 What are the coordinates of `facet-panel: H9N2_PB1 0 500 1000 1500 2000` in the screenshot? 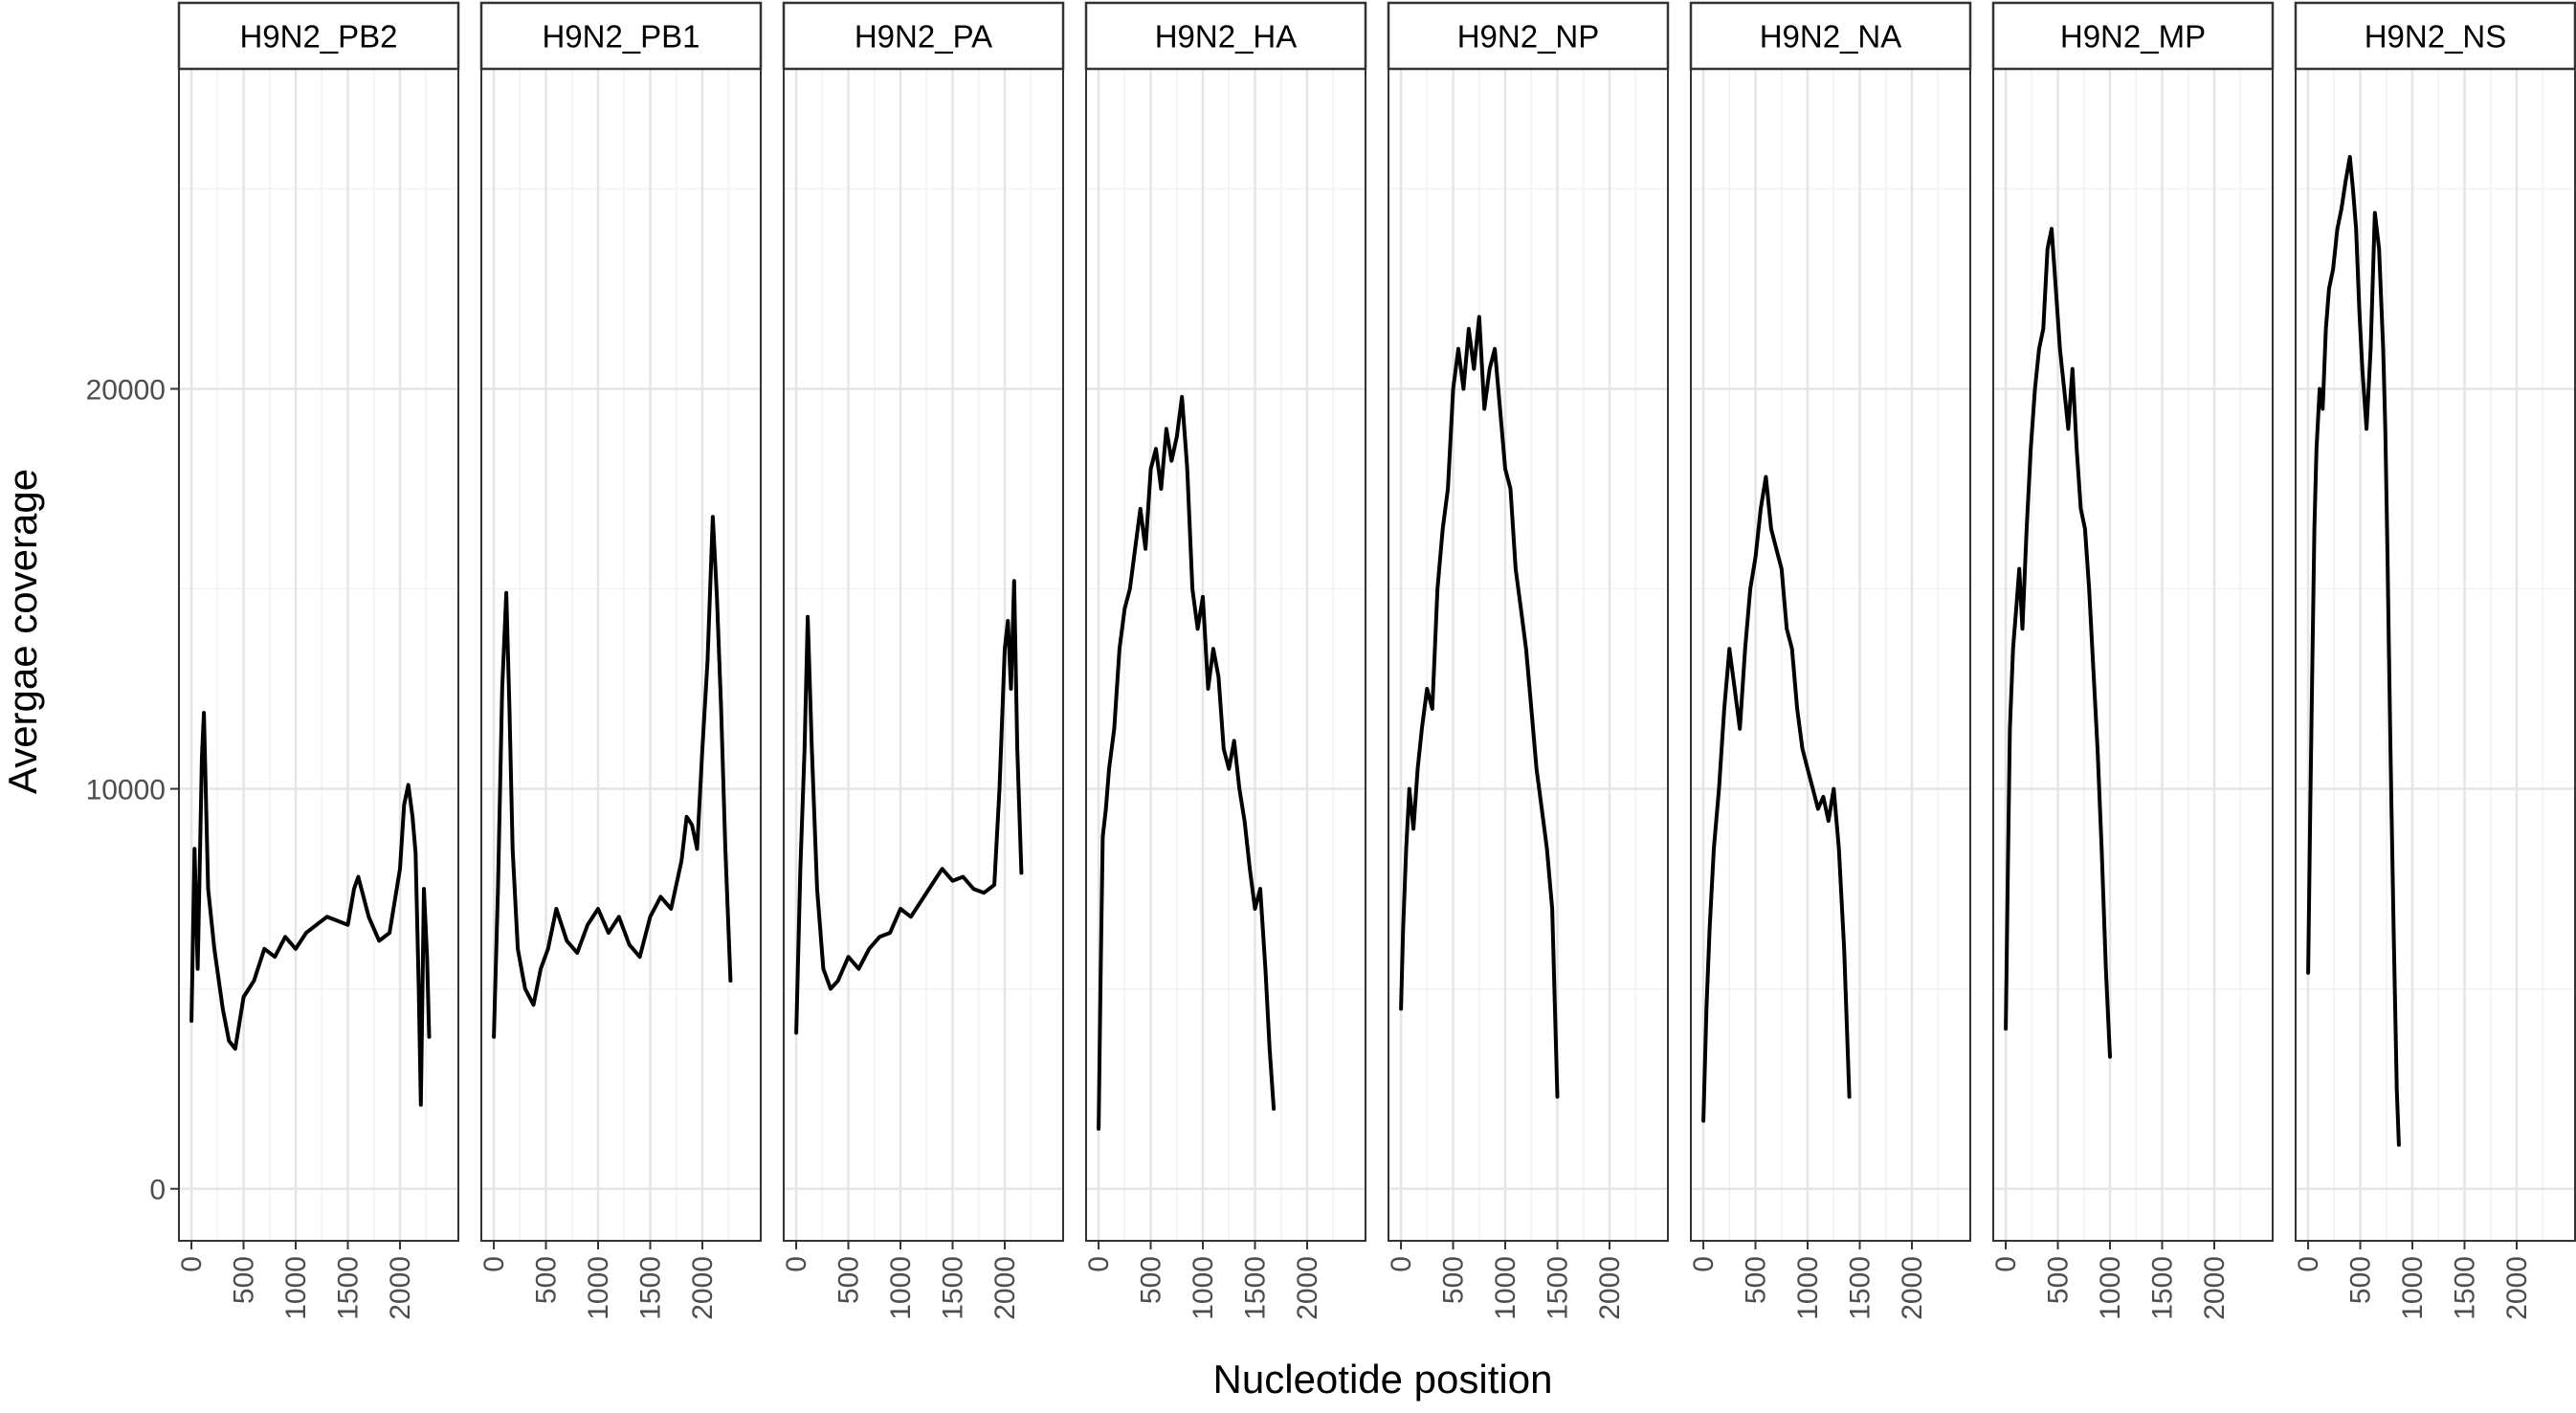 It's located at (620, 660).